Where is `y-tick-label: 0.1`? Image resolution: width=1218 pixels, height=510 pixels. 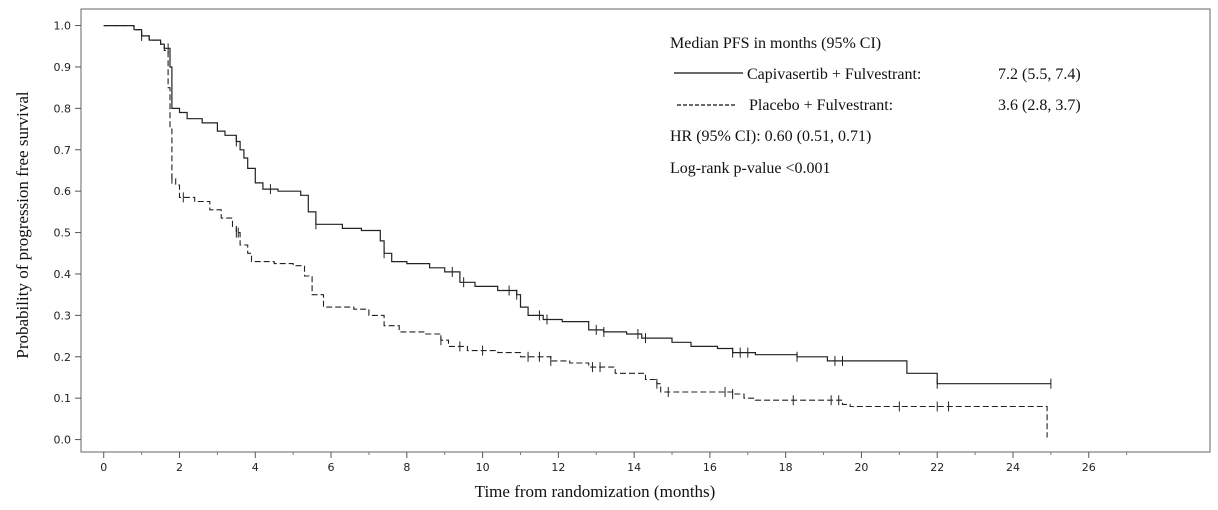 y-tick-label: 0.1 is located at coordinates (63, 398).